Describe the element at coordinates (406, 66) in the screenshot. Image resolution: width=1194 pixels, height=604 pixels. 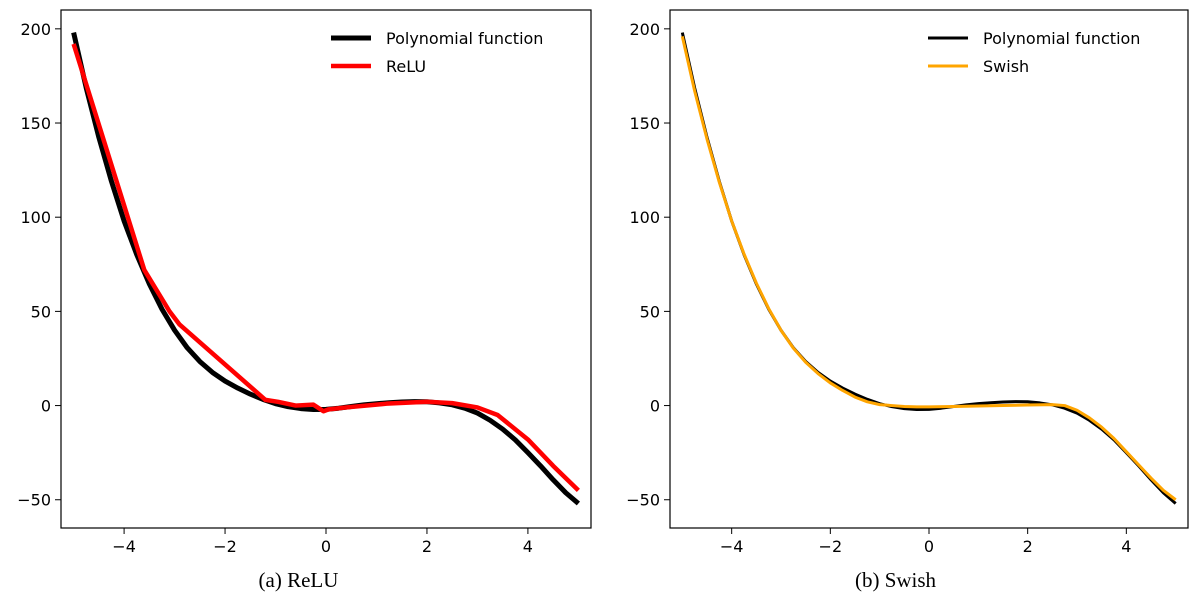
I see `legend-label: ReLU` at that location.